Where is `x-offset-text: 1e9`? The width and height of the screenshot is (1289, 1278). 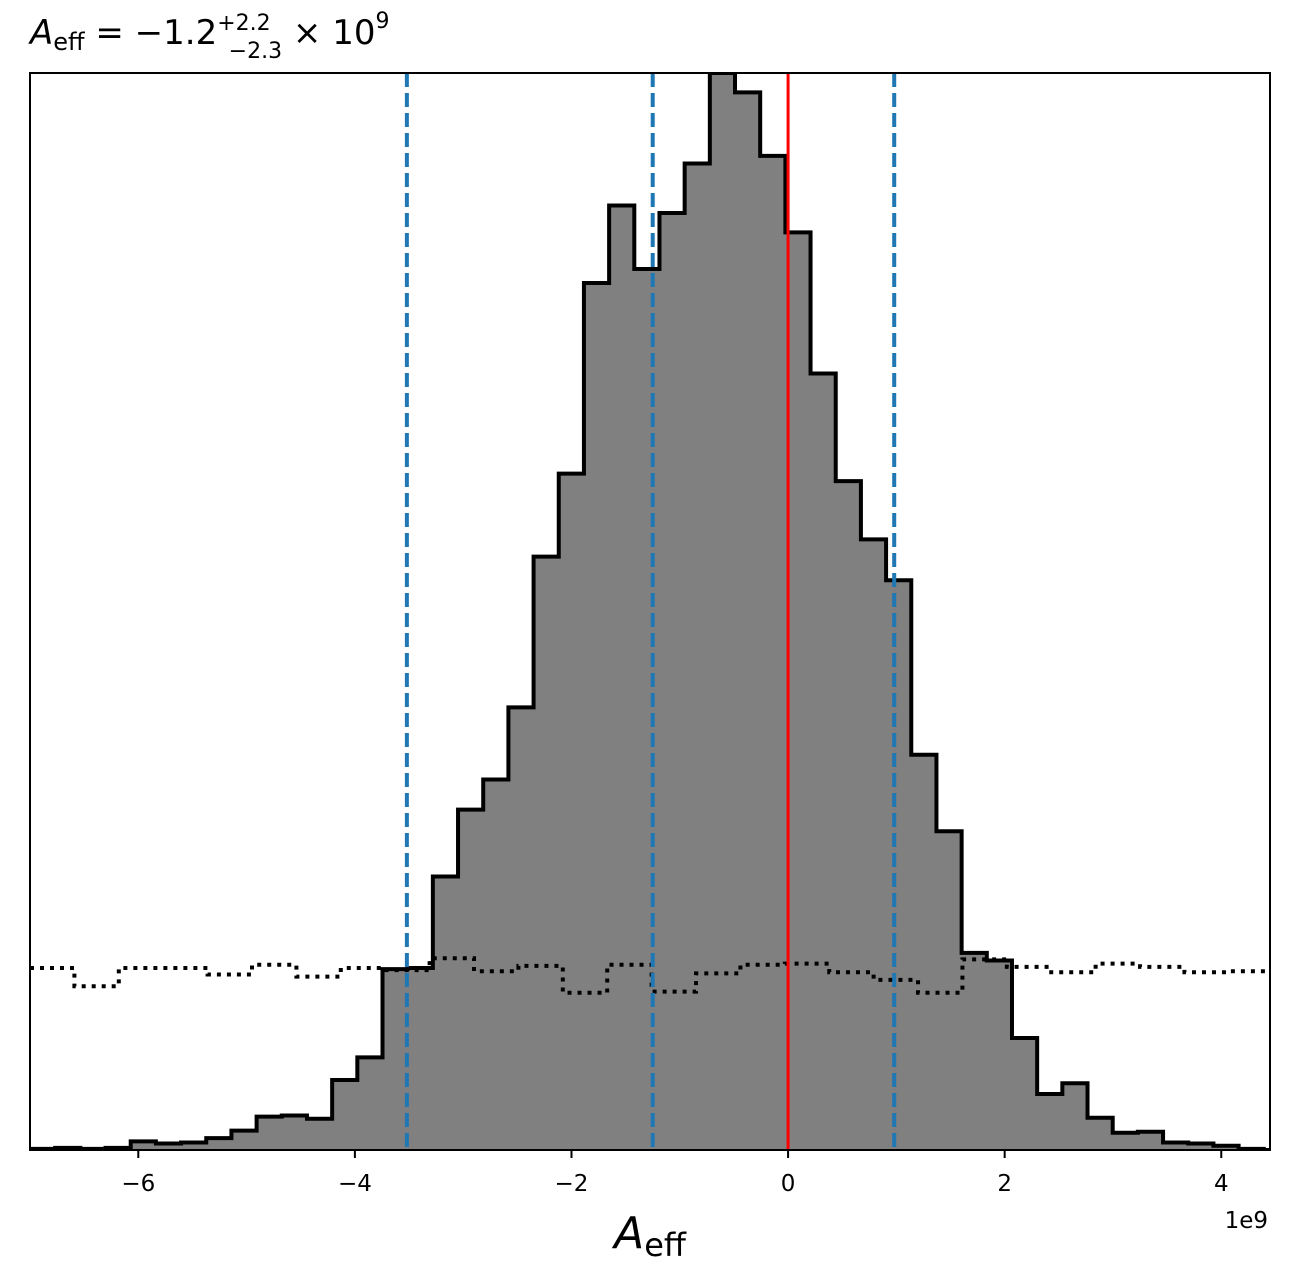
x-offset-text: 1e9 is located at coordinates (1246, 1221).